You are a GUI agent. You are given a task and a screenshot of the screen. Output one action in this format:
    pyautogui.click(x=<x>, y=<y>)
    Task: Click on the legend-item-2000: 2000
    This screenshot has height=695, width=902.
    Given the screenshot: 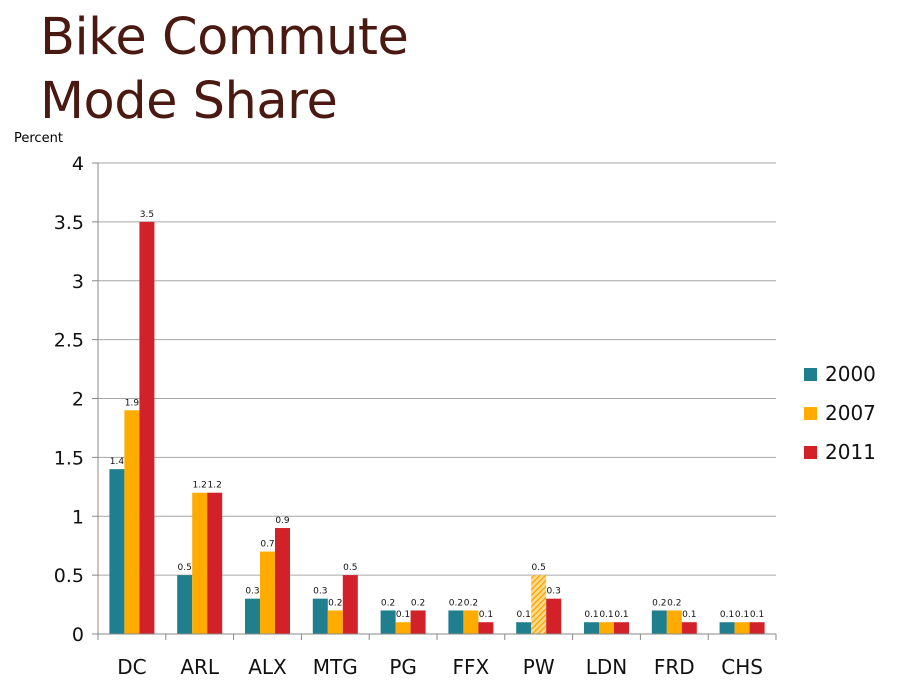 What is the action you would take?
    pyautogui.click(x=840, y=374)
    